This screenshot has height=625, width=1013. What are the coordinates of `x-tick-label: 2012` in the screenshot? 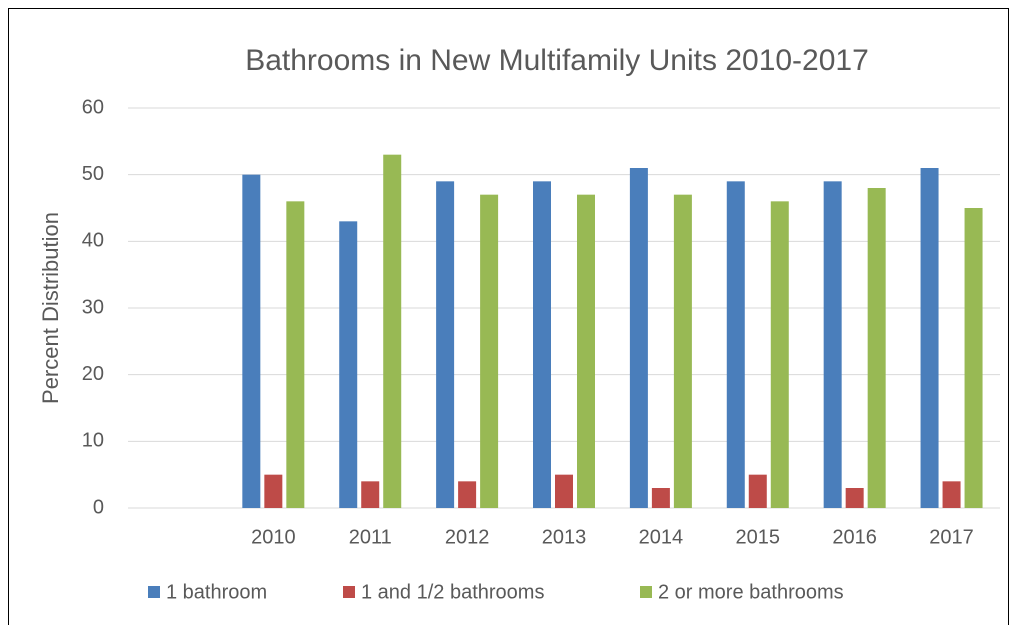 It's located at (467, 537).